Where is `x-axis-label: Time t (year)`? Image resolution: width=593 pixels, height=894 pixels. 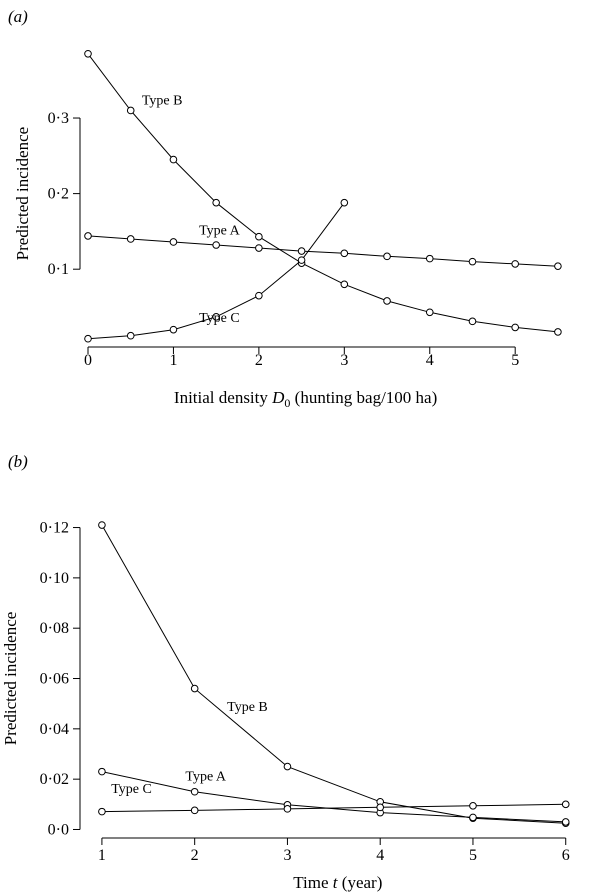 x-axis-label: Time t (year) is located at coordinates (337, 882).